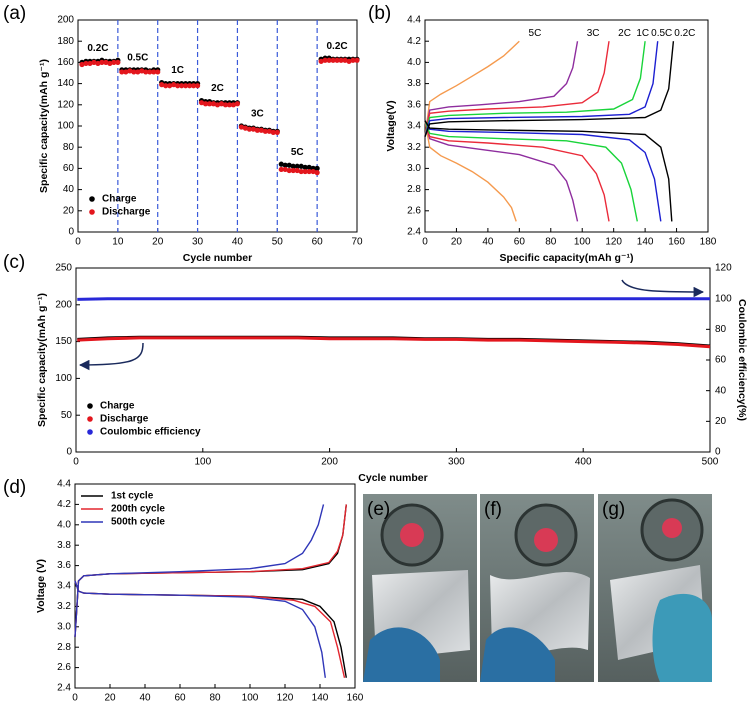 This screenshot has height=707, width=756. What do you see at coordinates (613, 509) in the screenshot?
I see `panel-label: (g)` at bounding box center [613, 509].